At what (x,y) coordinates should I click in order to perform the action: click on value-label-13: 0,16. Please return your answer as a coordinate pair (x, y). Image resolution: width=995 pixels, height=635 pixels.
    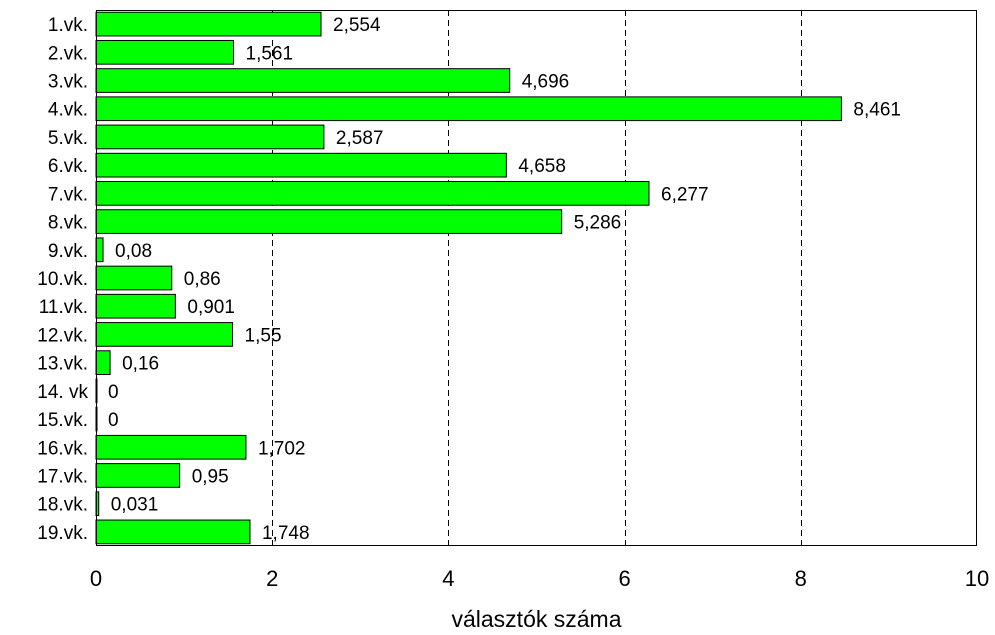
    Looking at the image, I should click on (140, 364).